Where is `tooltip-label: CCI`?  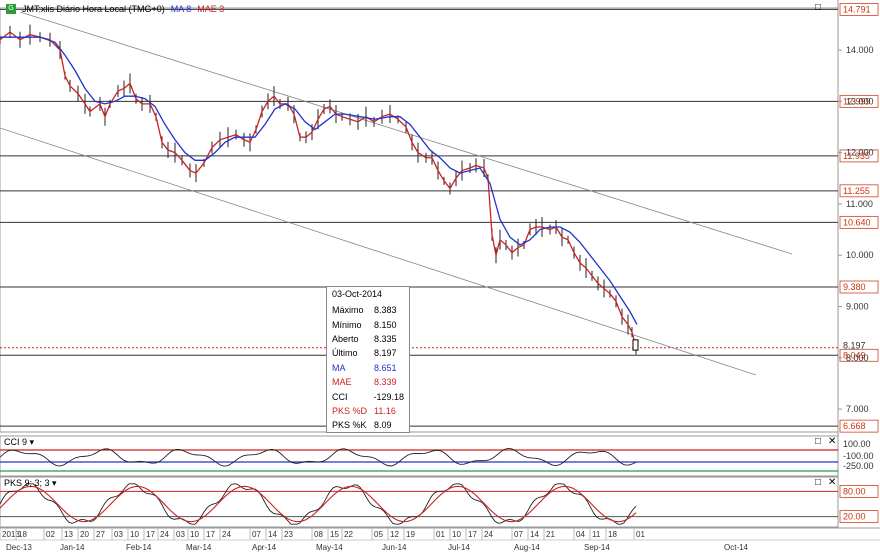
tooltip-label: CCI is located at coordinates (340, 396).